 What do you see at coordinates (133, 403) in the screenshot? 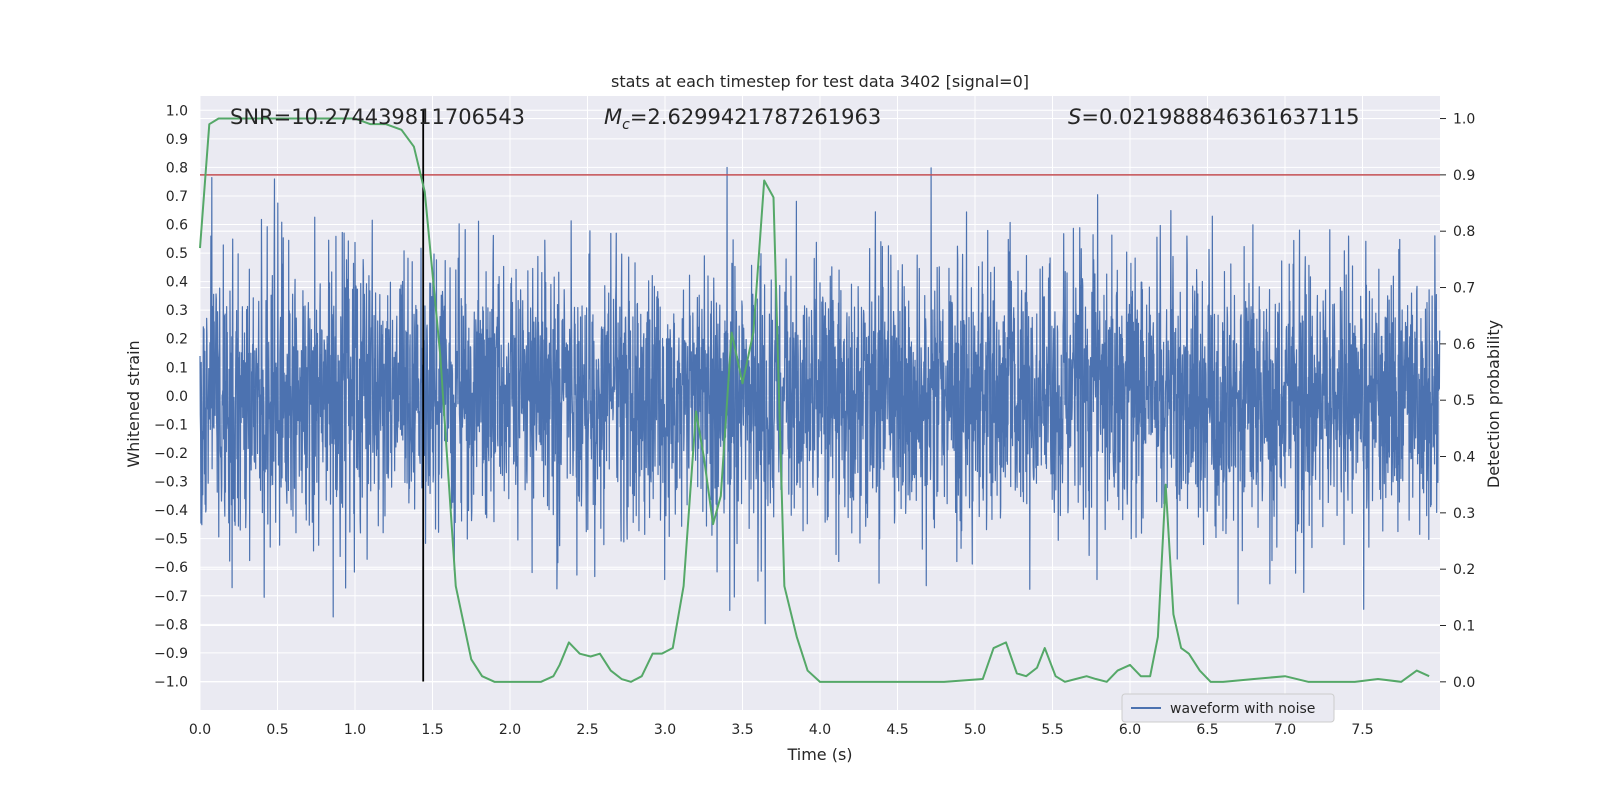
I see `y-axis-label: Whitened strain` at bounding box center [133, 403].